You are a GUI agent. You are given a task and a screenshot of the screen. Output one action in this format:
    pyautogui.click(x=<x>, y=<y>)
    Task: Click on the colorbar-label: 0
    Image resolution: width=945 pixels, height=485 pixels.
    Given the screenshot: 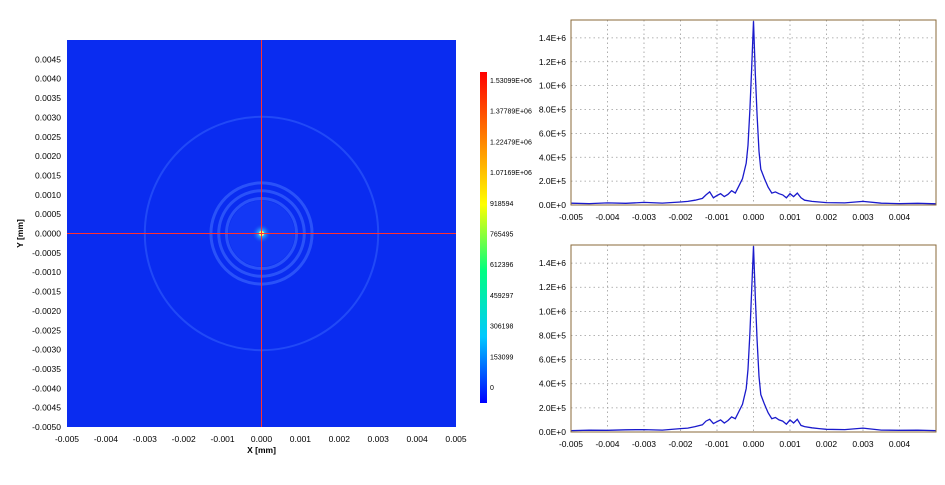 What is the action you would take?
    pyautogui.click(x=492, y=388)
    